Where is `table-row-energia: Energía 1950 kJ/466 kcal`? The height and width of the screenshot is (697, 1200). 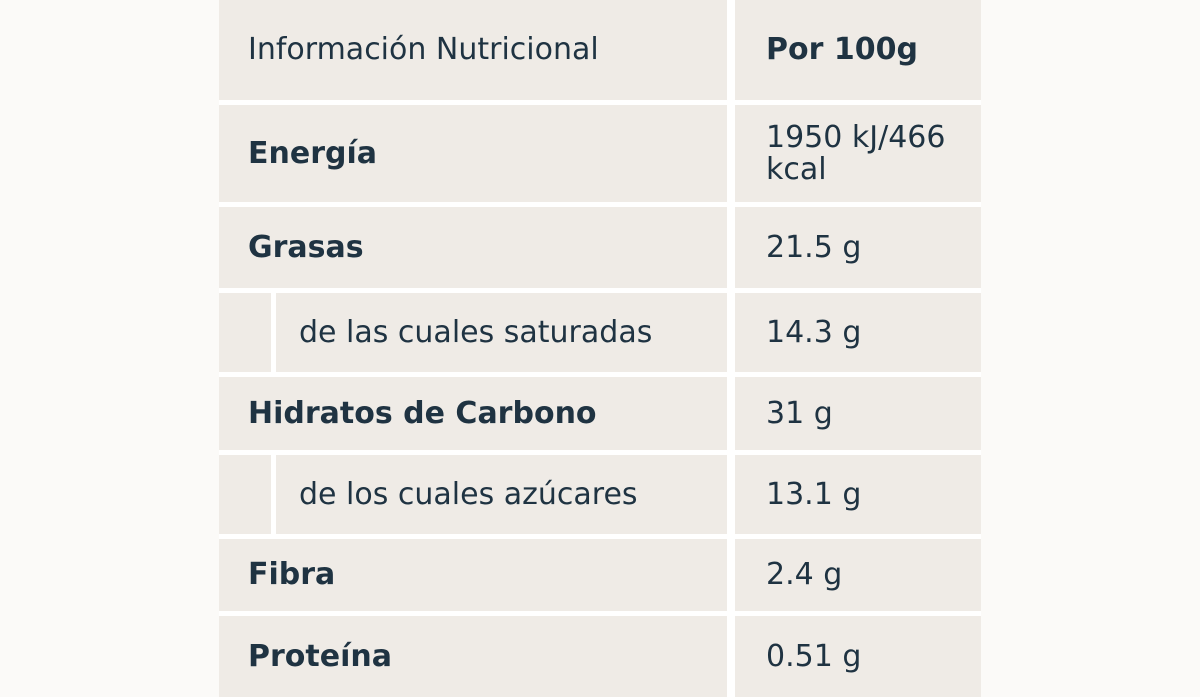
table-row-energia: Energía 1950 kJ/466 kcal is located at coordinates (600, 153).